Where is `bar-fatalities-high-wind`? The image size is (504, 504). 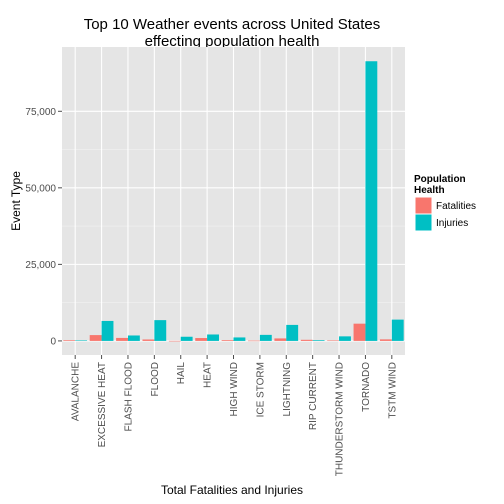 bar-fatalities-high-wind is located at coordinates (227, 340).